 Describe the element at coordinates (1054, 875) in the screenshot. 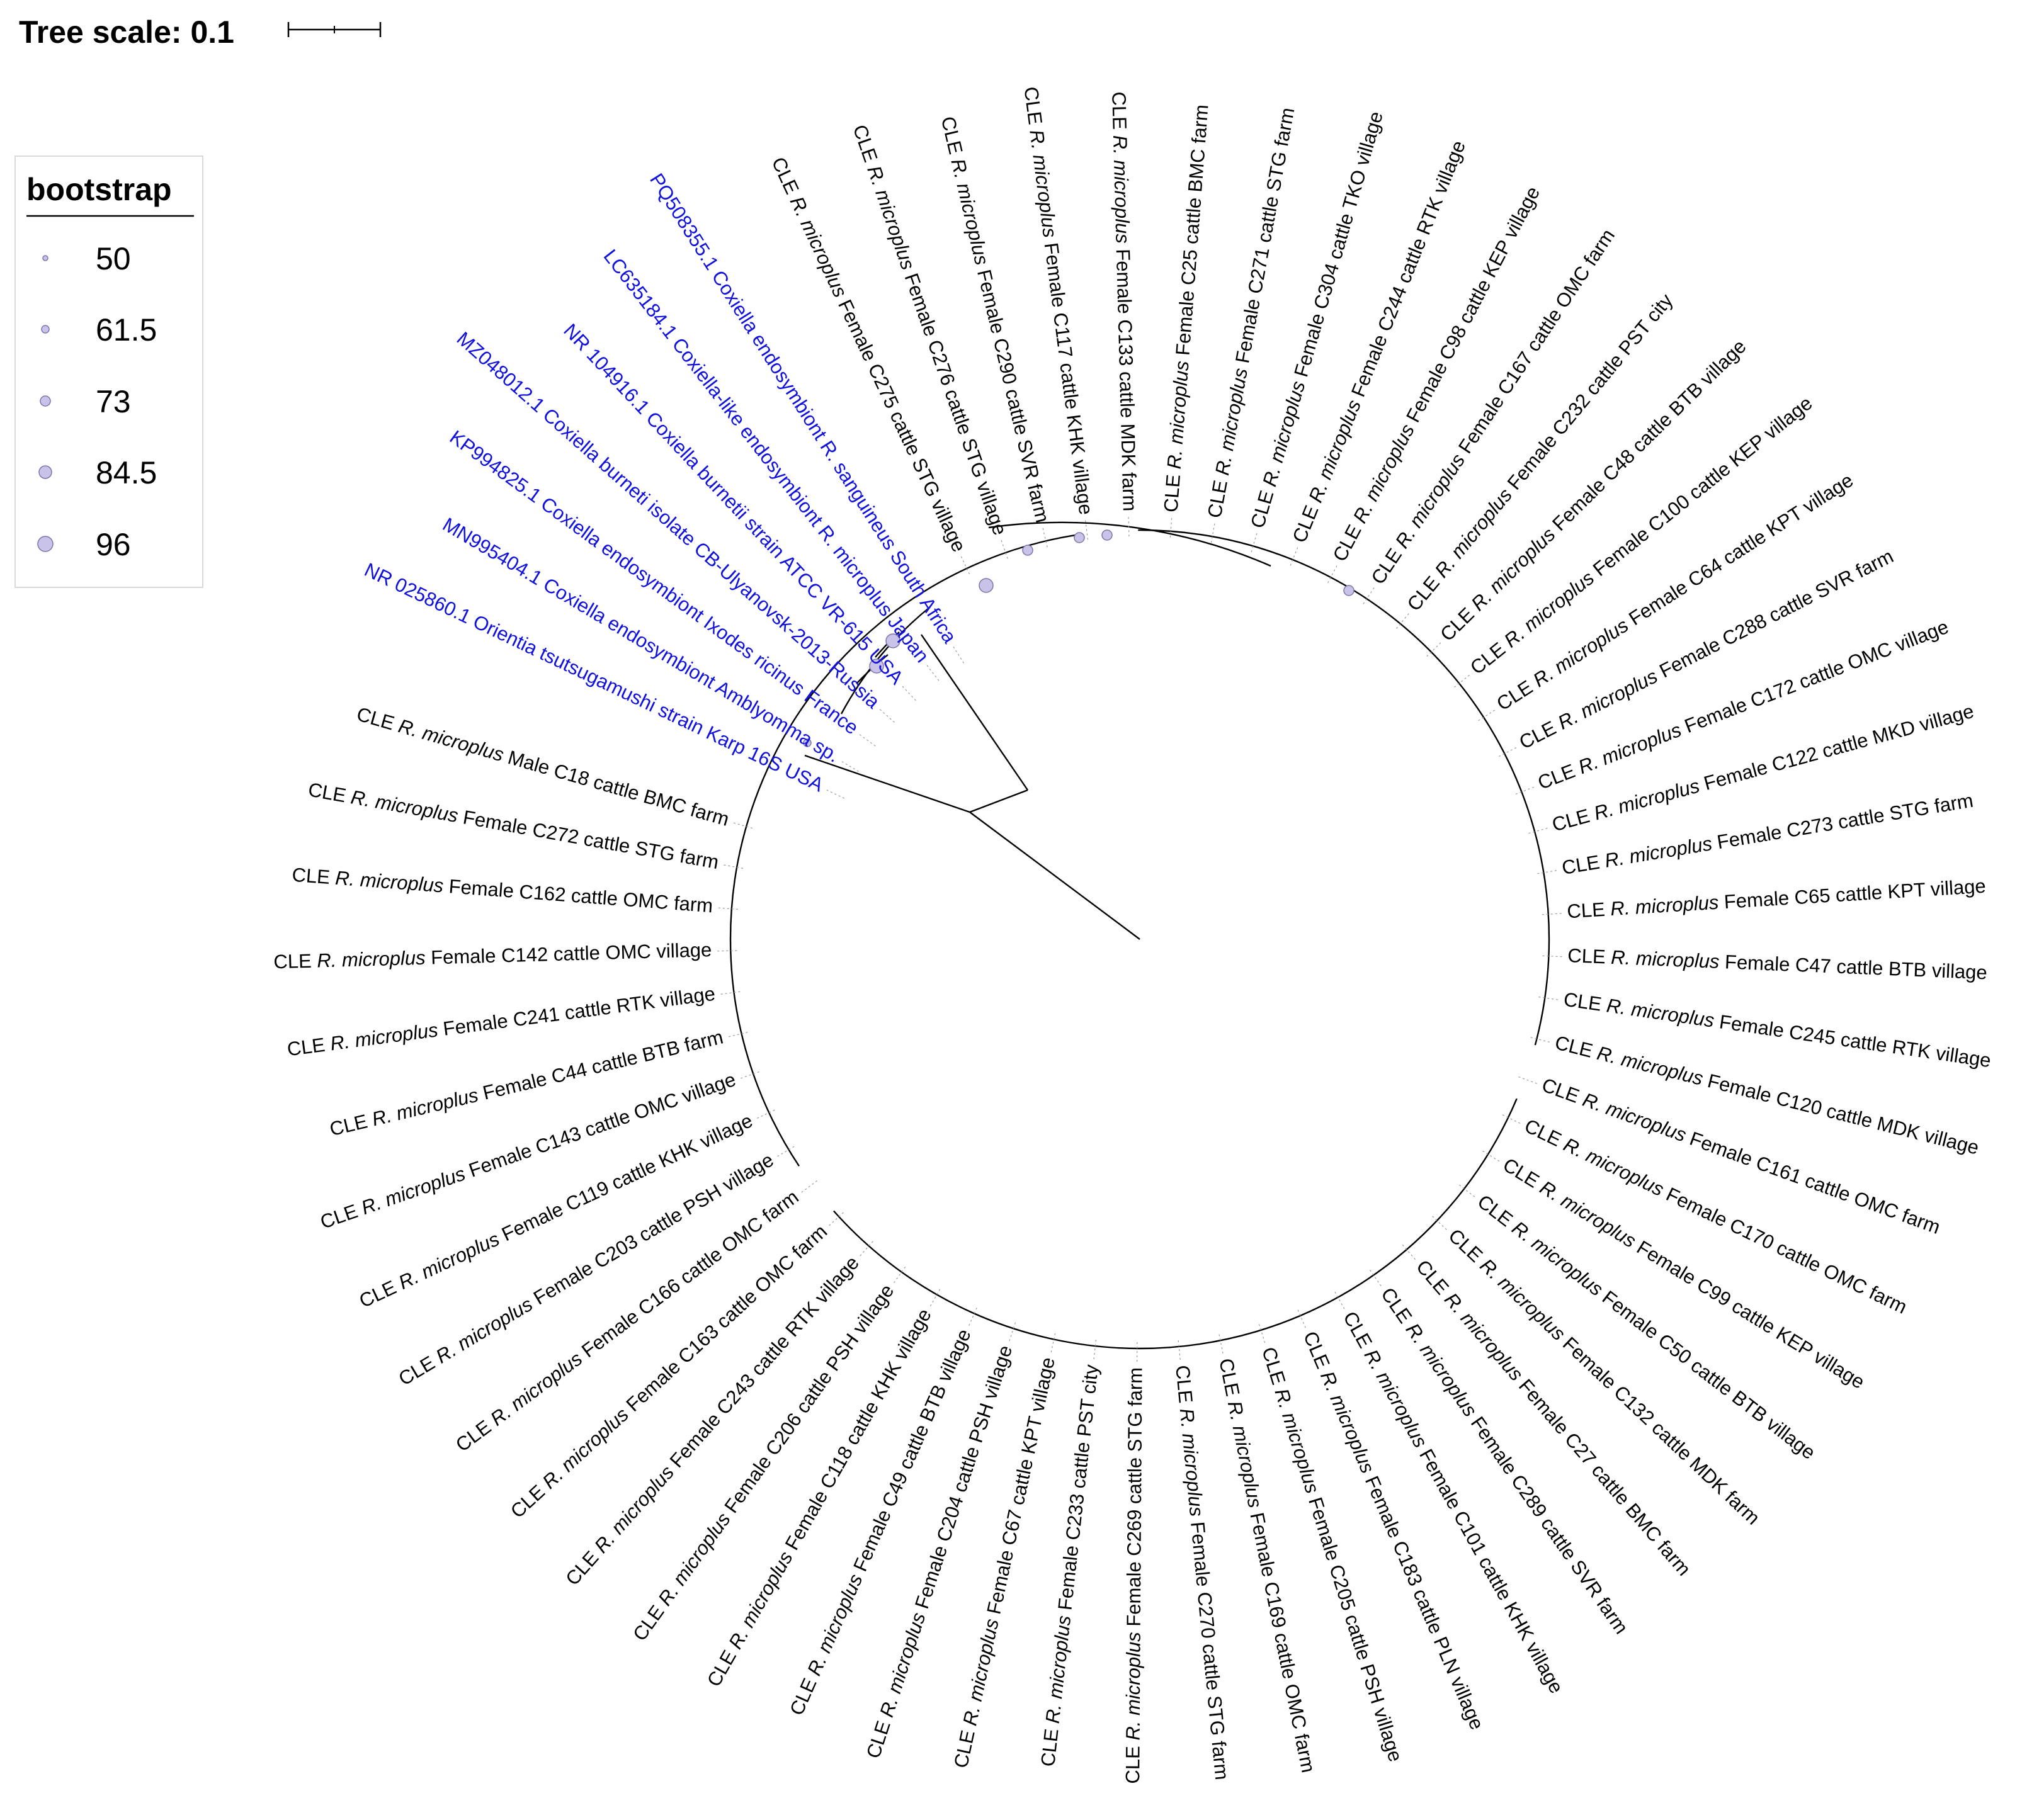

I see `branch-root` at that location.